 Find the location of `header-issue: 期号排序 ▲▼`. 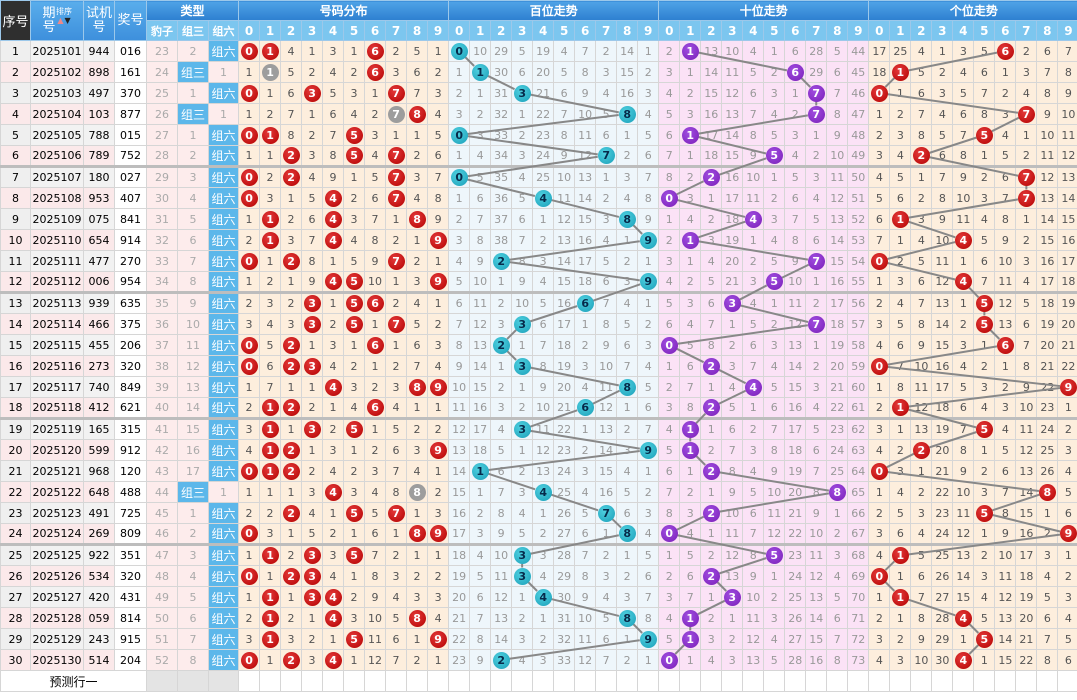

header-issue: 期号排序 ▲▼ is located at coordinates (57, 20).